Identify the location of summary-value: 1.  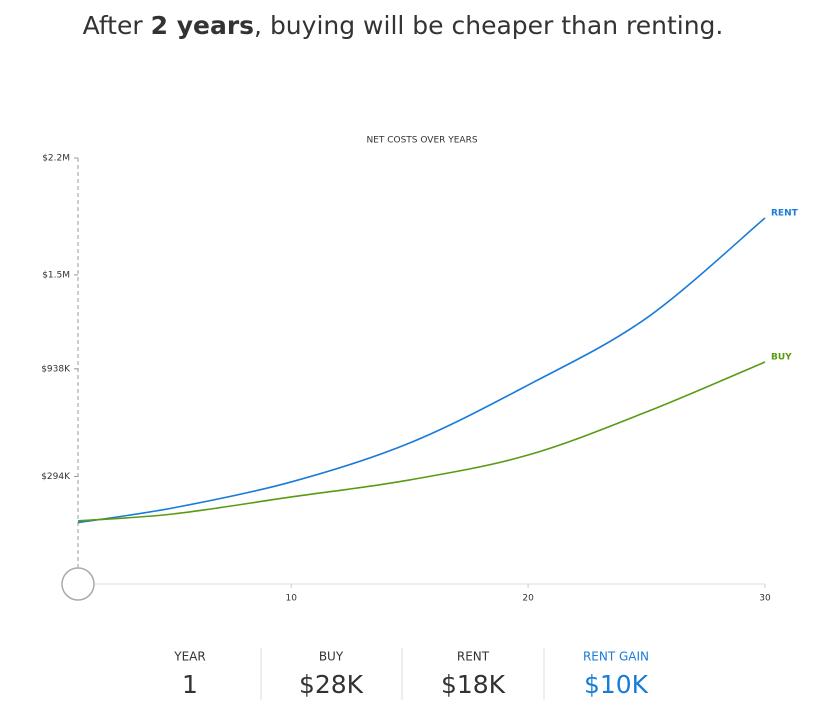
(190, 684).